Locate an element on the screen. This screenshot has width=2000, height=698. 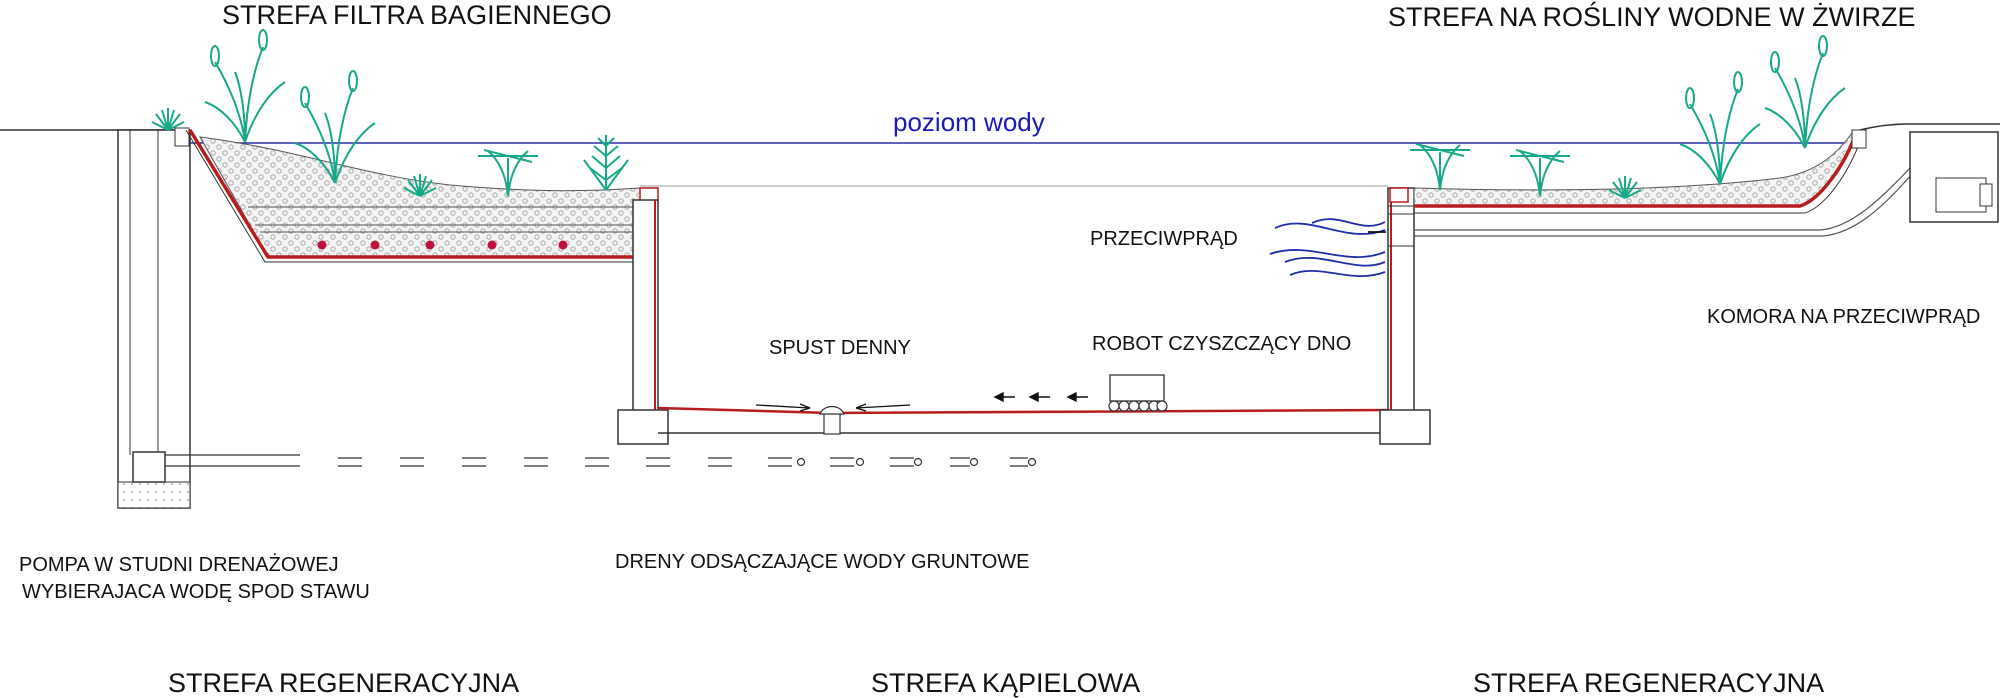
groundwater-drains is located at coordinates (687, 462).